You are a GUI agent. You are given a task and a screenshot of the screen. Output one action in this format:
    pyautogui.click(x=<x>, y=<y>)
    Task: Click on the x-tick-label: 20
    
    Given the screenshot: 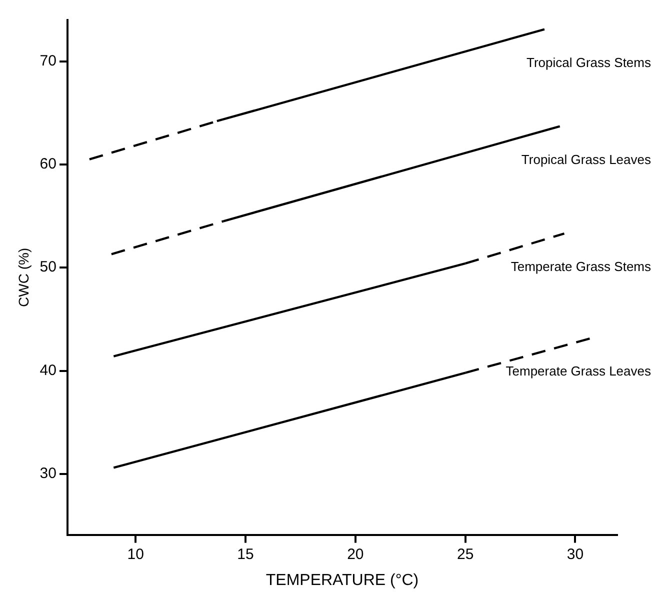 What is the action you would take?
    pyautogui.click(x=355, y=554)
    